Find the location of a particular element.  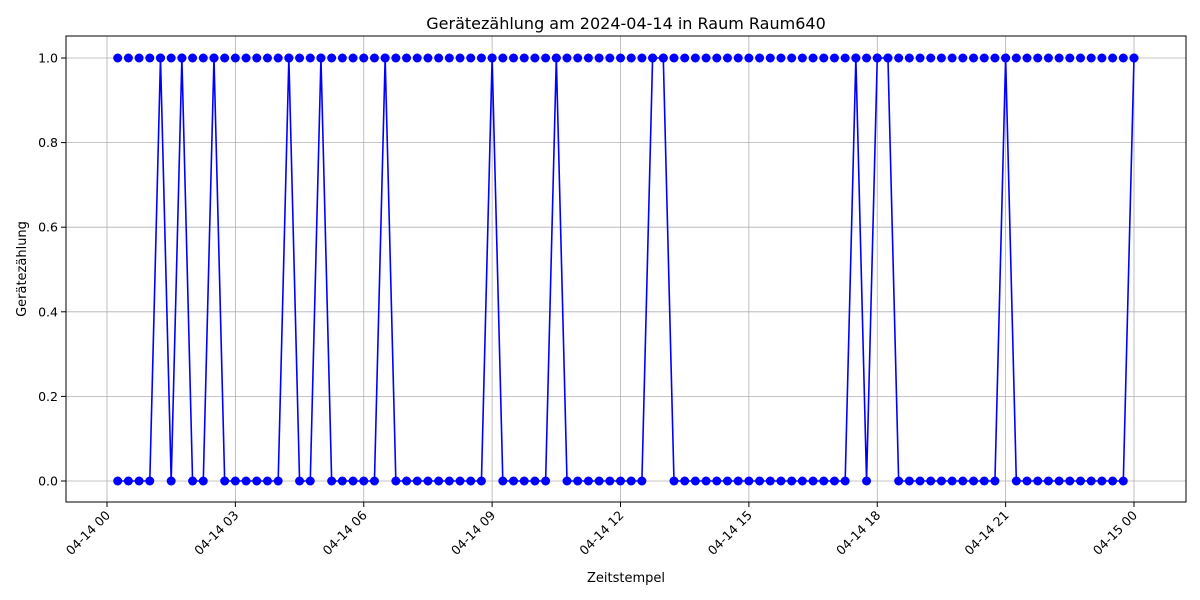

y-tick-label: 0.0 is located at coordinates (48, 481).